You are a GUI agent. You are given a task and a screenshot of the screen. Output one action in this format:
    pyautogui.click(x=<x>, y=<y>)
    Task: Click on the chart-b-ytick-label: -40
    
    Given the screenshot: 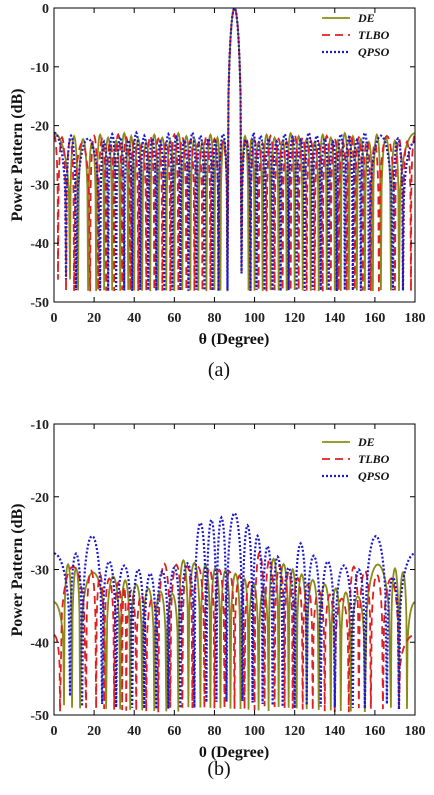 What is the action you would take?
    pyautogui.click(x=39, y=643)
    